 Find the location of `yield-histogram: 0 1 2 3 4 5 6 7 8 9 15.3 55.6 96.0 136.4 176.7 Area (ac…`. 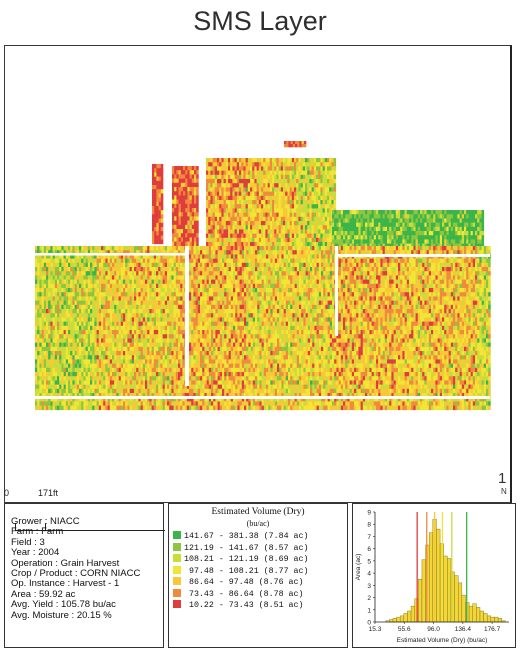

yield-histogram: 0 1 2 3 4 5 6 7 8 9 15.3 55.6 96.0 136.4 176.7 Area (ac… is located at coordinates (432, 577).